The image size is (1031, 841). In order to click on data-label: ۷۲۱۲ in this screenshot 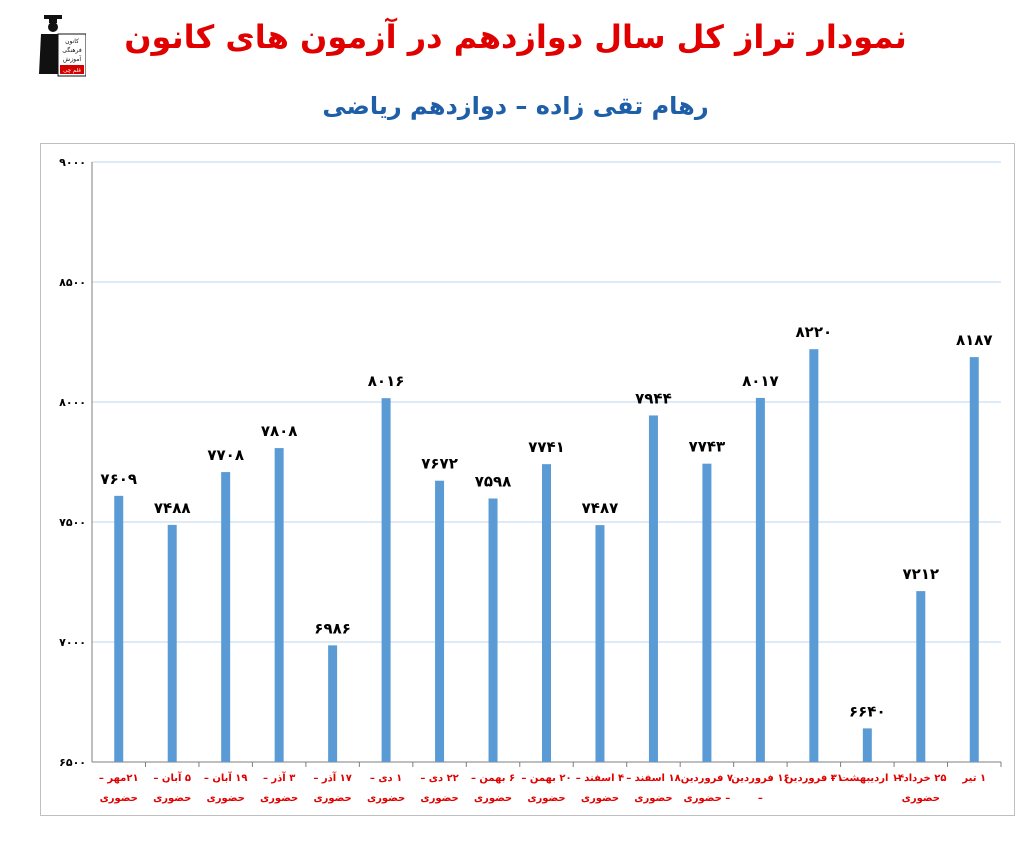, I will do `click(920, 574)`.